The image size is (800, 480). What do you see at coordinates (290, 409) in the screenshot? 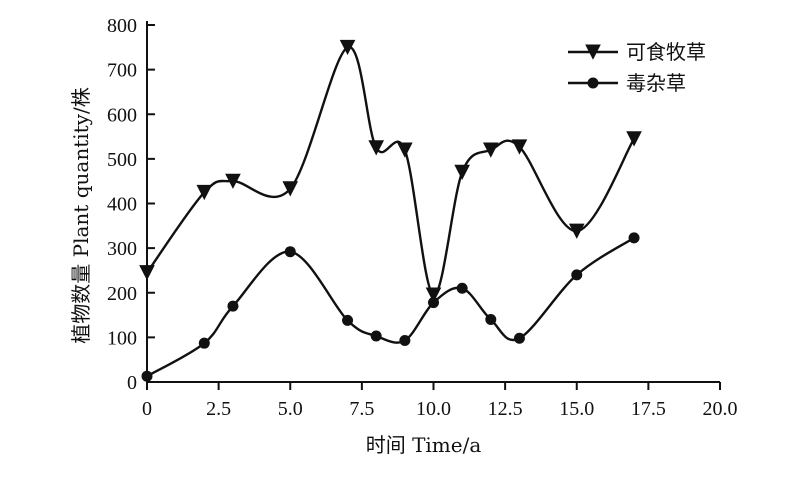
I see `x-tick-label: 5.0` at bounding box center [290, 409].